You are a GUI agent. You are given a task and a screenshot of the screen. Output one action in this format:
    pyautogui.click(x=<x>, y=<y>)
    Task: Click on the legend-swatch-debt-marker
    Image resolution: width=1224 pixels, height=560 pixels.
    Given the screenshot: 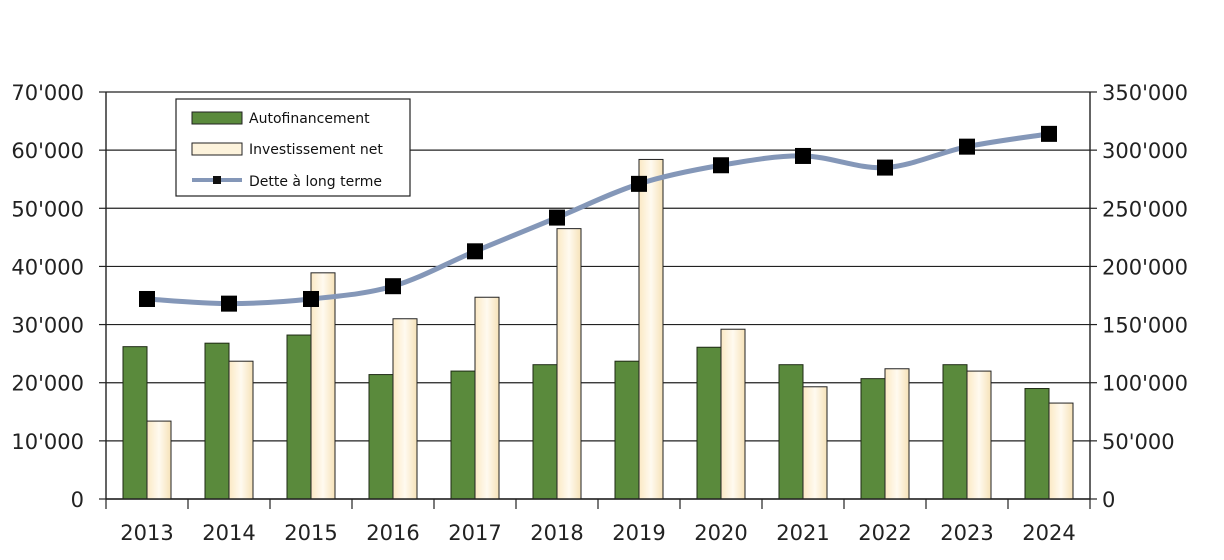 What is the action you would take?
    pyautogui.click(x=217, y=180)
    